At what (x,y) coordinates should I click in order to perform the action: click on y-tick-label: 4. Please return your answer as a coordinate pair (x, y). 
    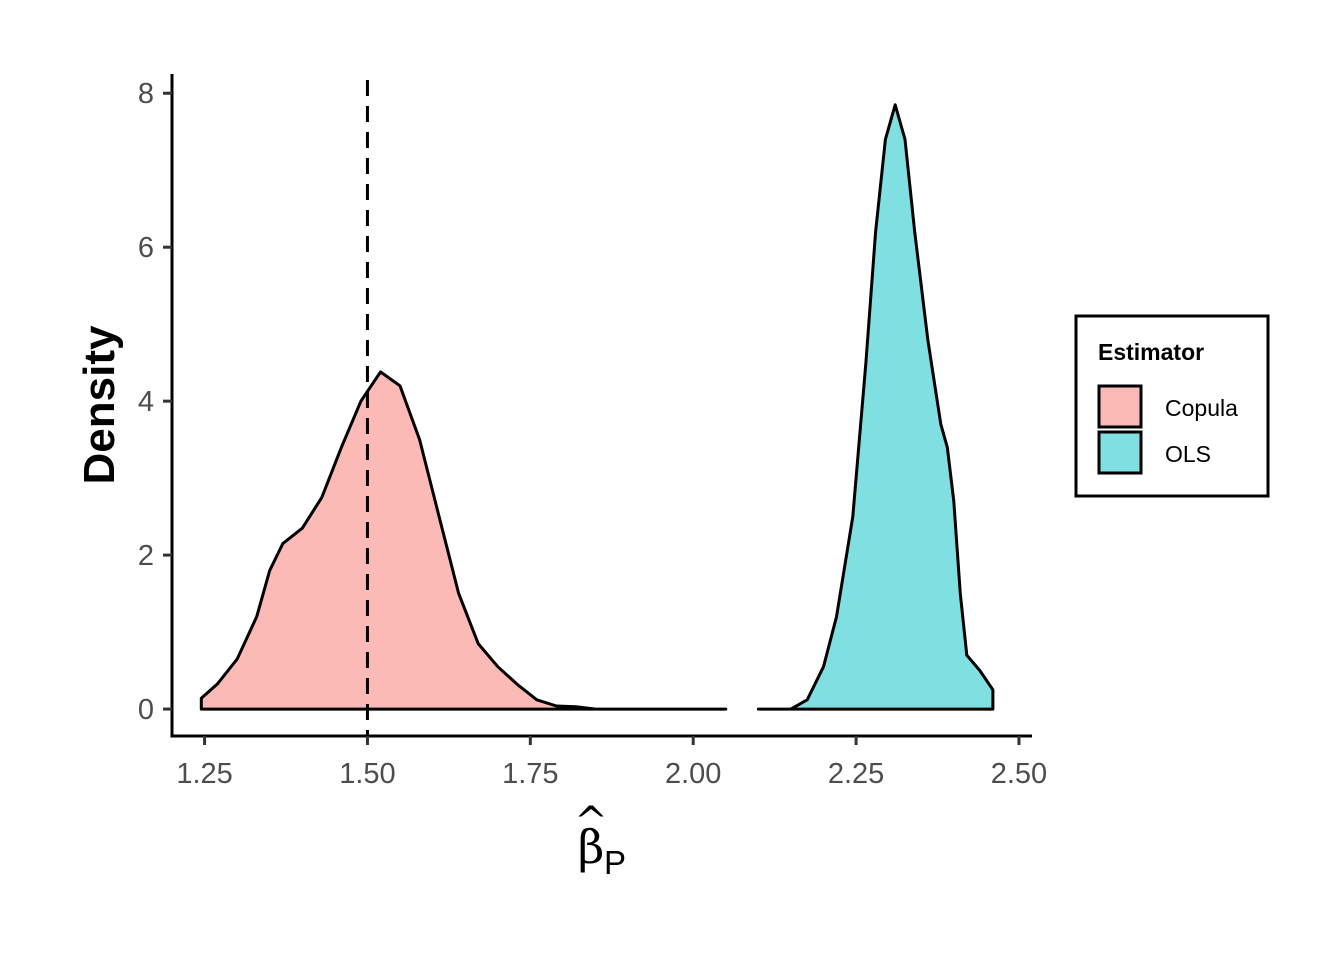
    Looking at the image, I should click on (146, 402).